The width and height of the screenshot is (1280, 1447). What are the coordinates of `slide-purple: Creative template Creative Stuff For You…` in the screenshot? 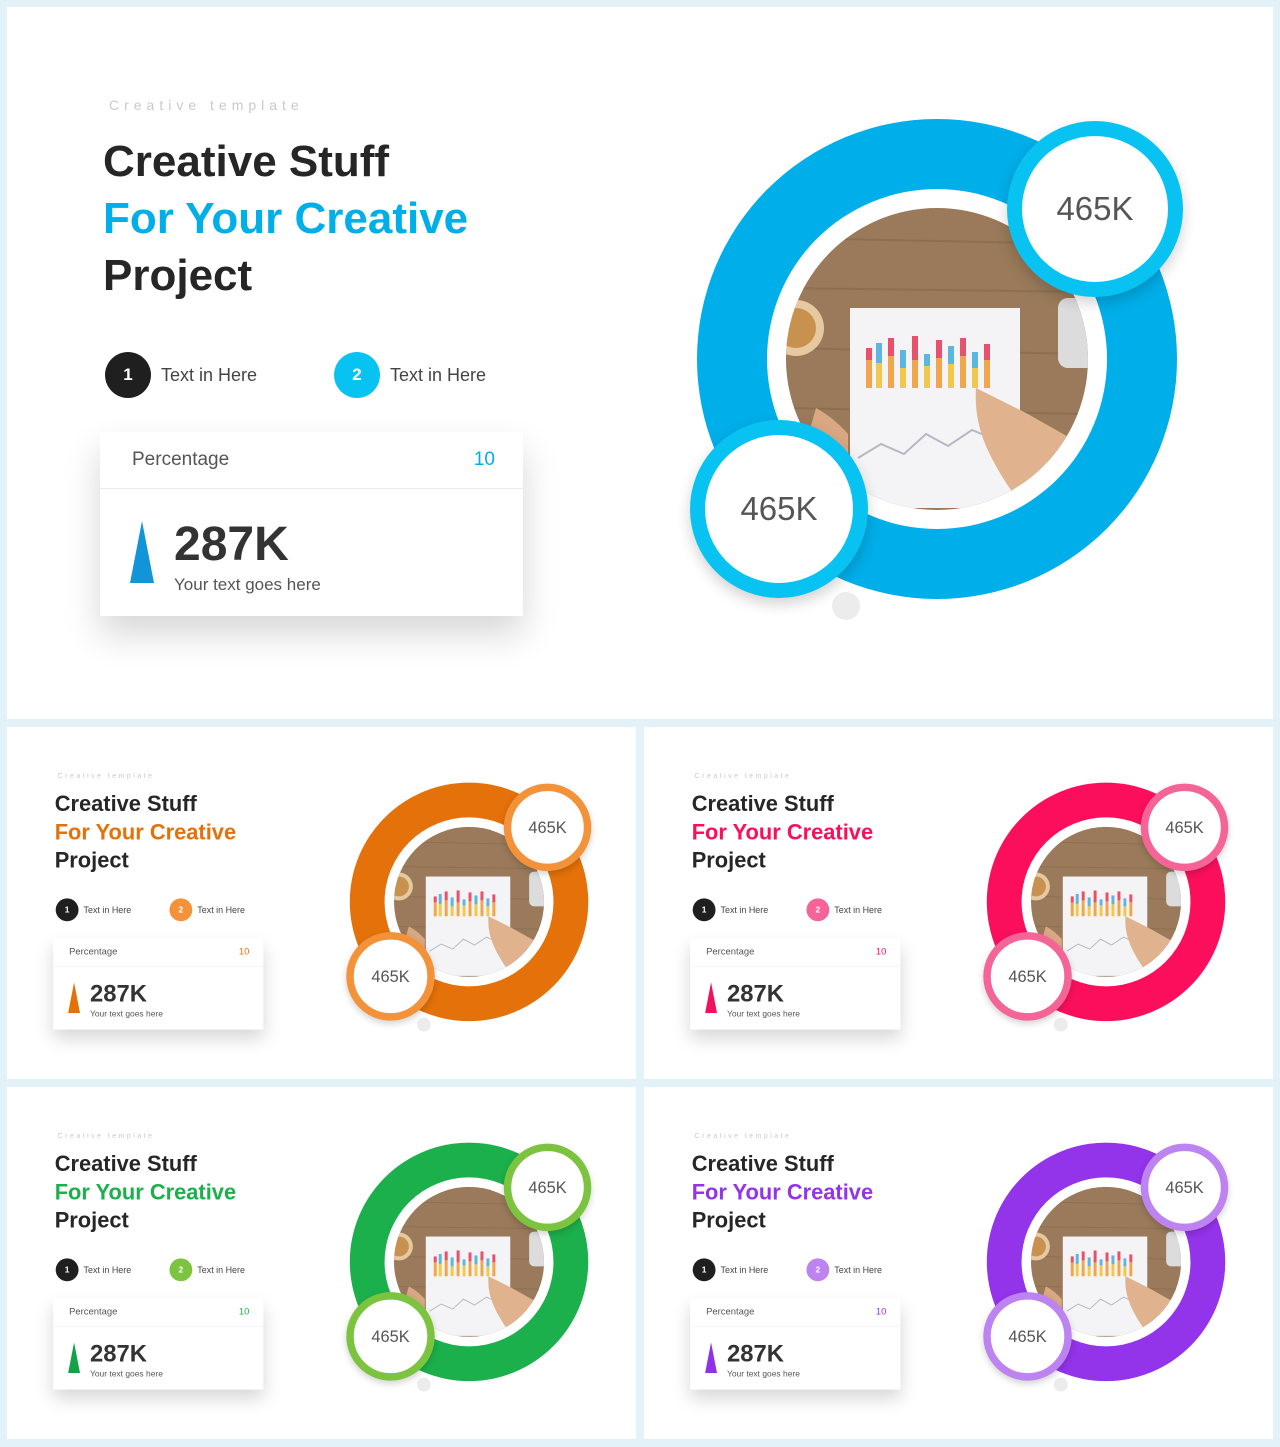 It's located at (958, 1263).